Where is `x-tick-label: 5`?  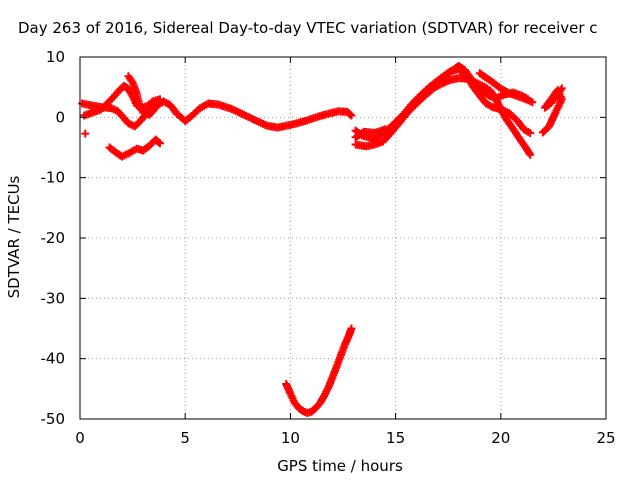 x-tick-label: 5 is located at coordinates (185, 438).